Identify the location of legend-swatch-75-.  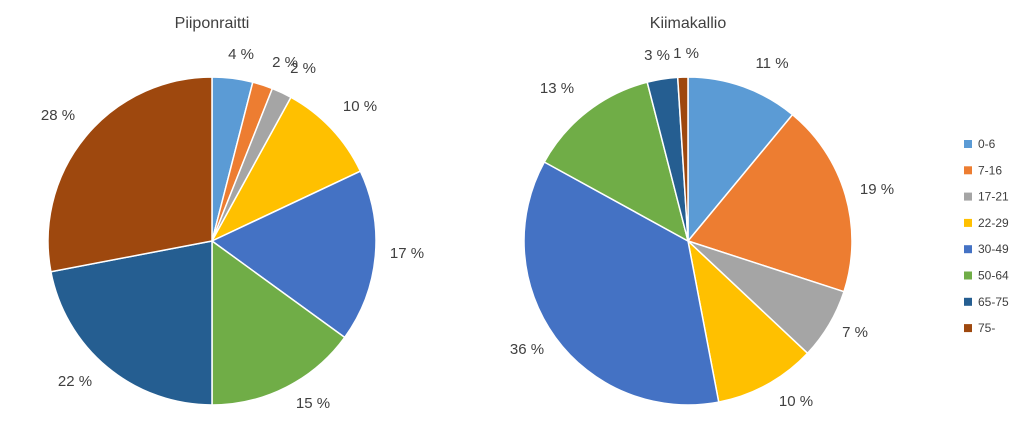
(968, 328).